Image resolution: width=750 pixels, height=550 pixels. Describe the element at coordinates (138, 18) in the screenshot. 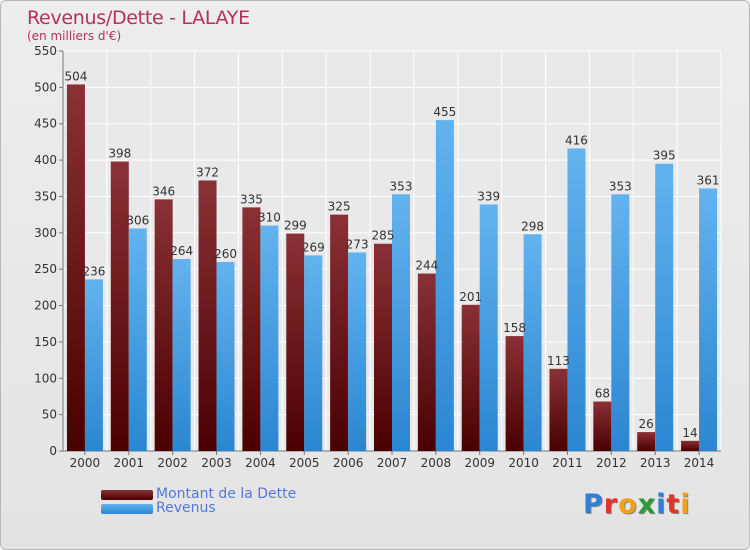

I see `chart-title: Revenus/Dette - LALAYE` at that location.